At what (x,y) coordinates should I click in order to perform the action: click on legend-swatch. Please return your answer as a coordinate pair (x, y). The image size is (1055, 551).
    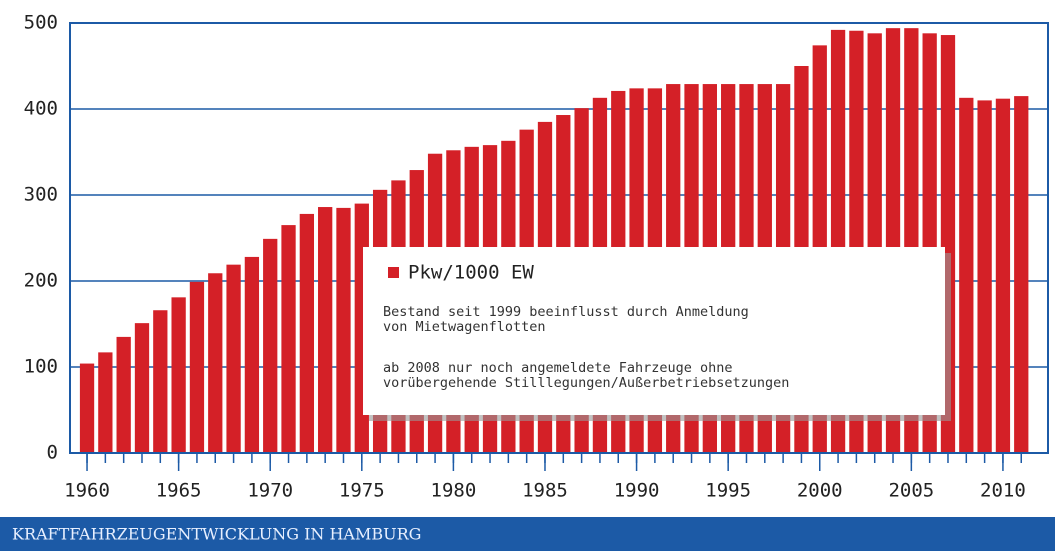
    Looking at the image, I should click on (393, 272).